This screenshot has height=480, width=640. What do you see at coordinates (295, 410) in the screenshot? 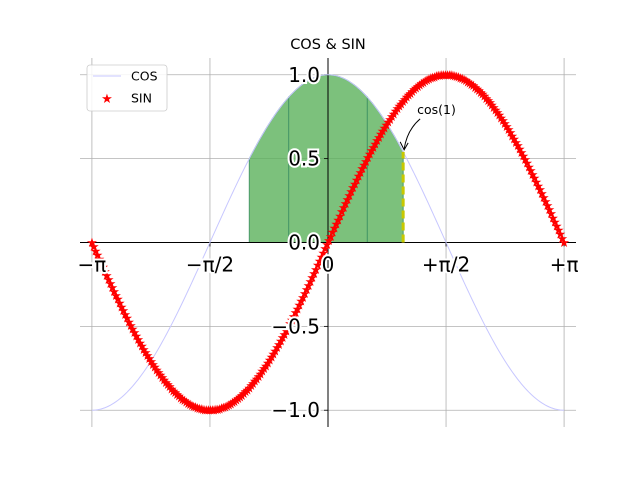
I see `y-tick-label: −1.0` at bounding box center [295, 410].